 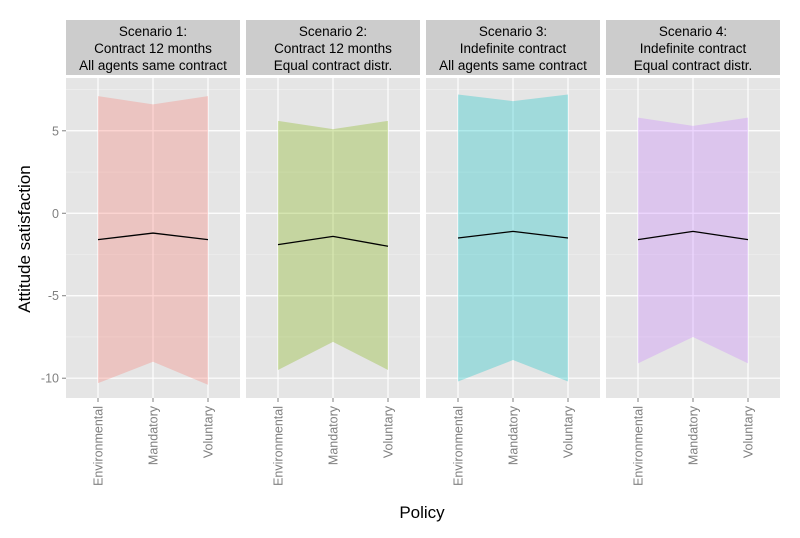 What do you see at coordinates (55, 131) in the screenshot?
I see `y-tick-label: 5` at bounding box center [55, 131].